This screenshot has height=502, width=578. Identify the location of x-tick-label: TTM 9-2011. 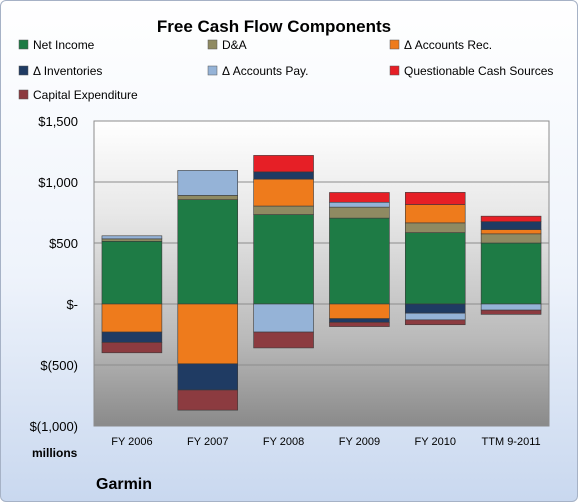
(511, 442).